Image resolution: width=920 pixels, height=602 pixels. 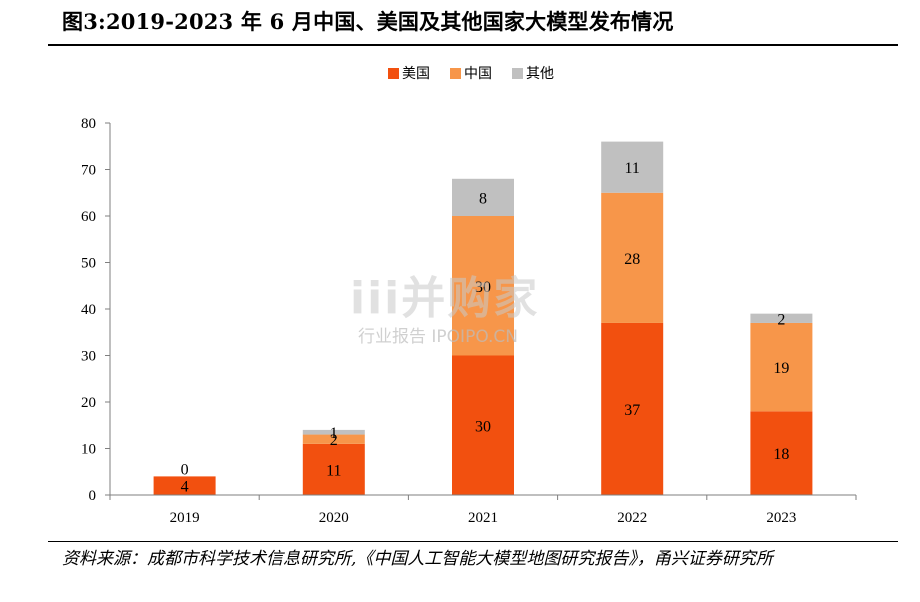 I want to click on data-label: 1, so click(x=334, y=433).